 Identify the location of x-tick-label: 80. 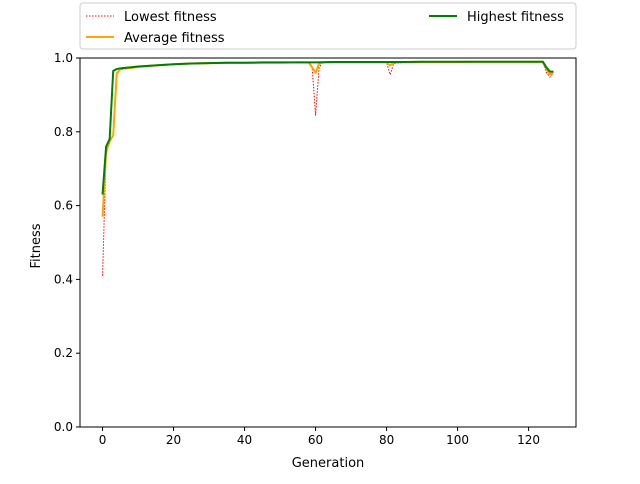
(386, 440).